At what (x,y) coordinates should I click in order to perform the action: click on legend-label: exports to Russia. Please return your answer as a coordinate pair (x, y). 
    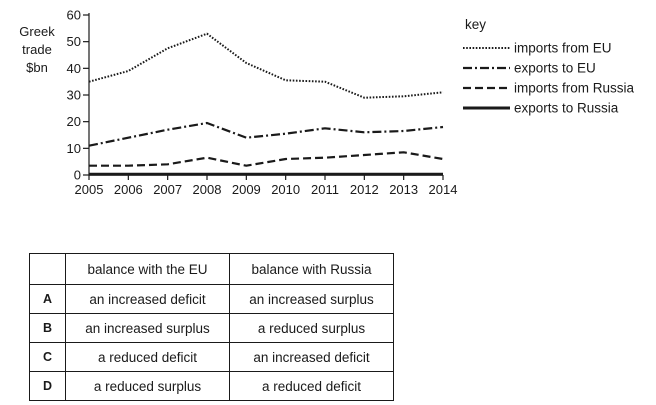
    Looking at the image, I should click on (566, 108).